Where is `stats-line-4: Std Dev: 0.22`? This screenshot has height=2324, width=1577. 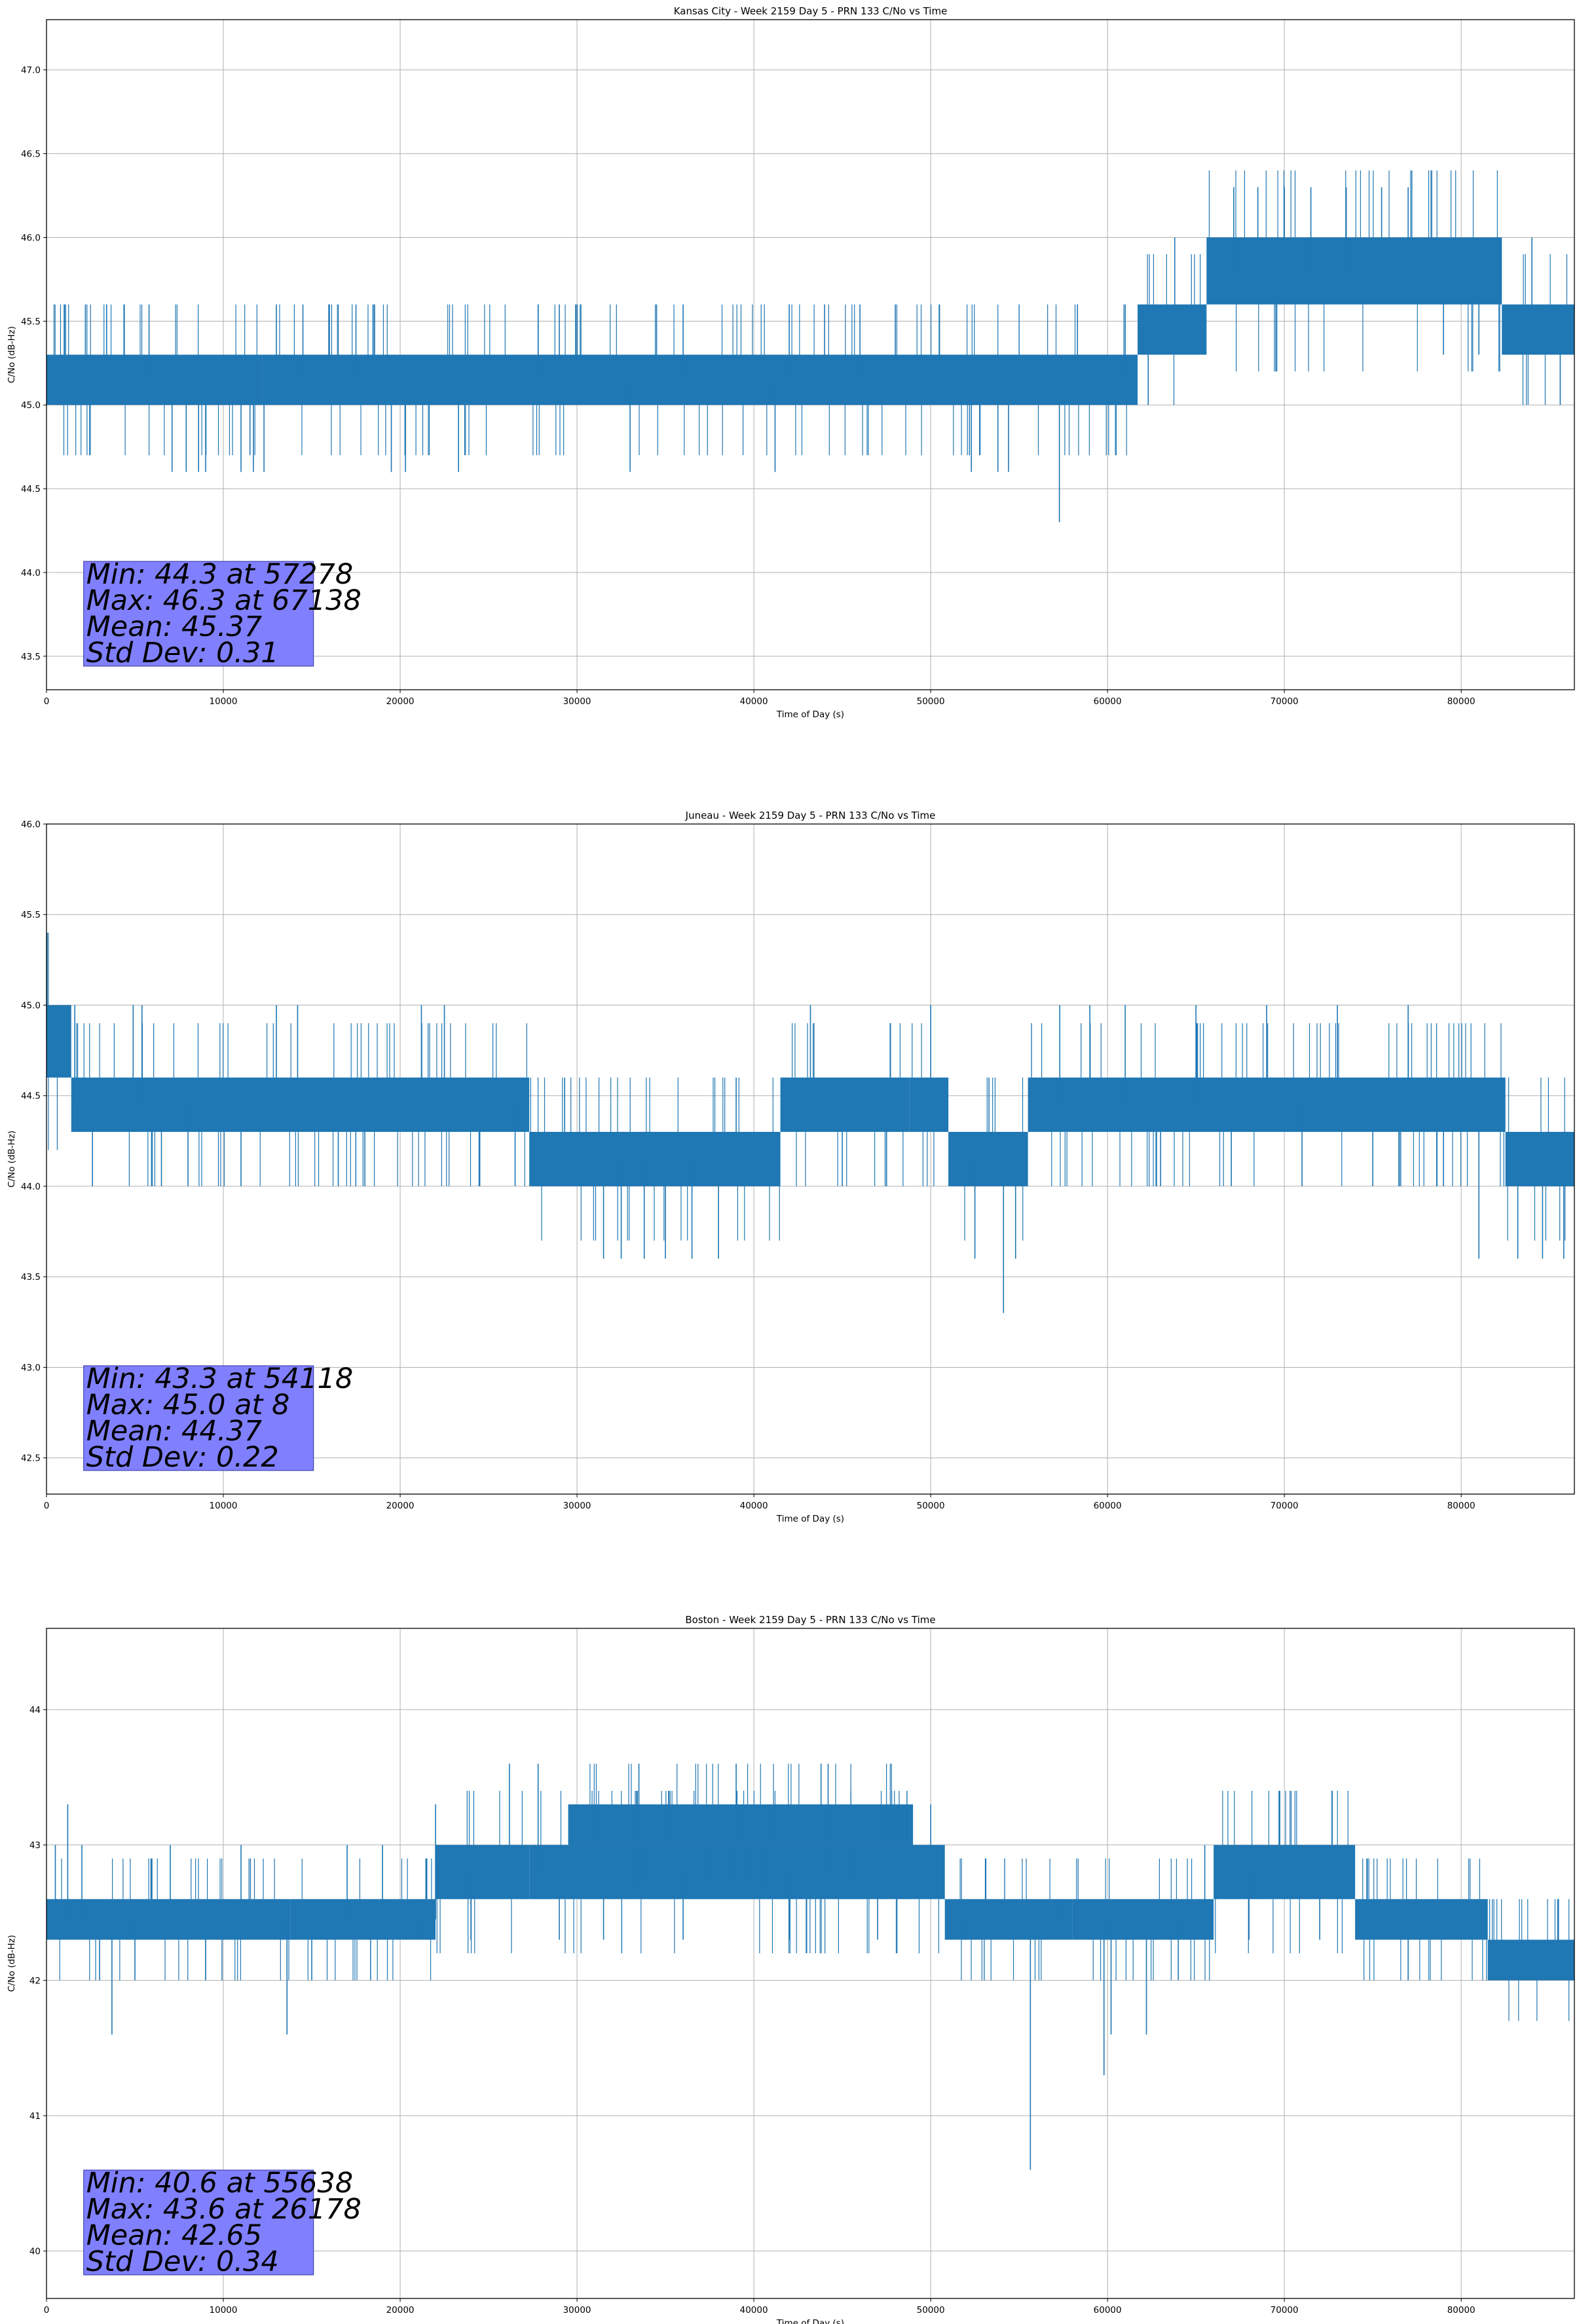
stats-line-4: Std Dev: 0.22 is located at coordinates (182, 1457).